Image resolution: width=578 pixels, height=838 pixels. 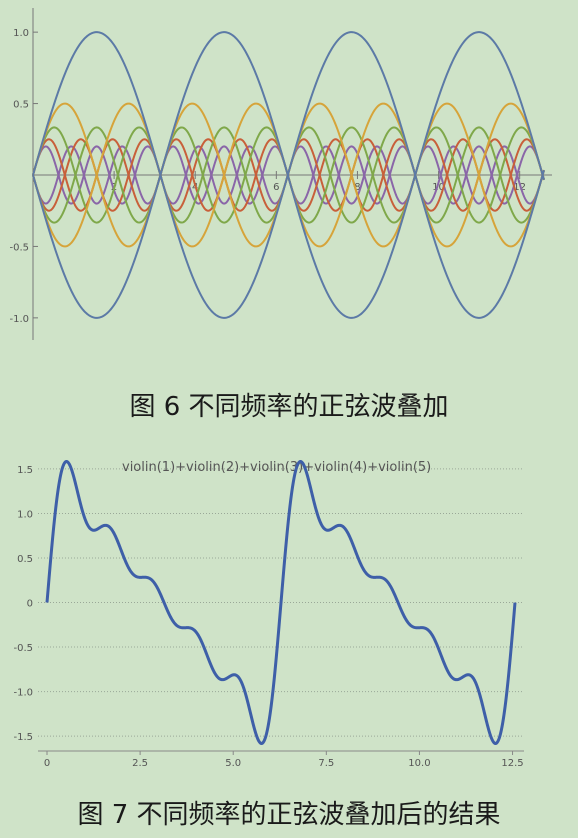 What do you see at coordinates (419, 763) in the screenshot?
I see `chart2-x-tick-label: 10.0` at bounding box center [419, 763].